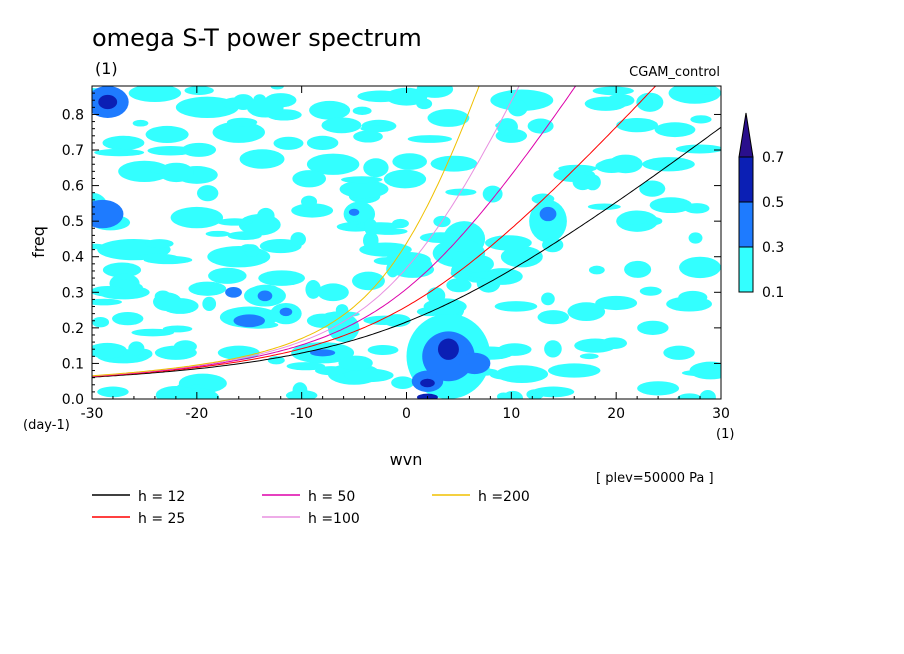 This screenshot has height=654, width=904. What do you see at coordinates (331, 497) in the screenshot?
I see `legend-label: h = 50` at bounding box center [331, 497].